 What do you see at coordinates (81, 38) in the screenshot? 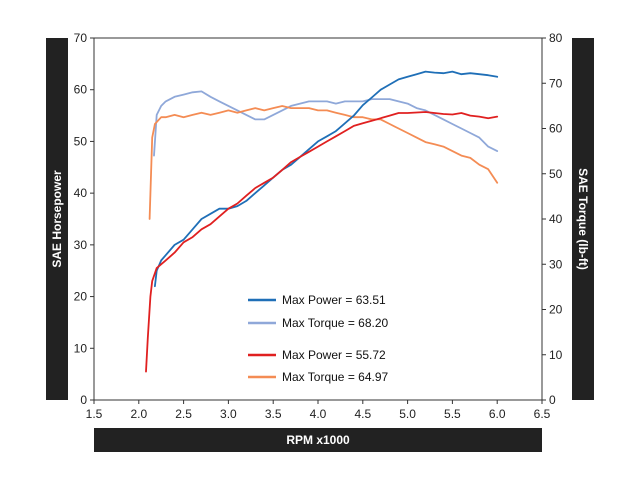
I see `y-left-tick-label: 70` at bounding box center [81, 38].